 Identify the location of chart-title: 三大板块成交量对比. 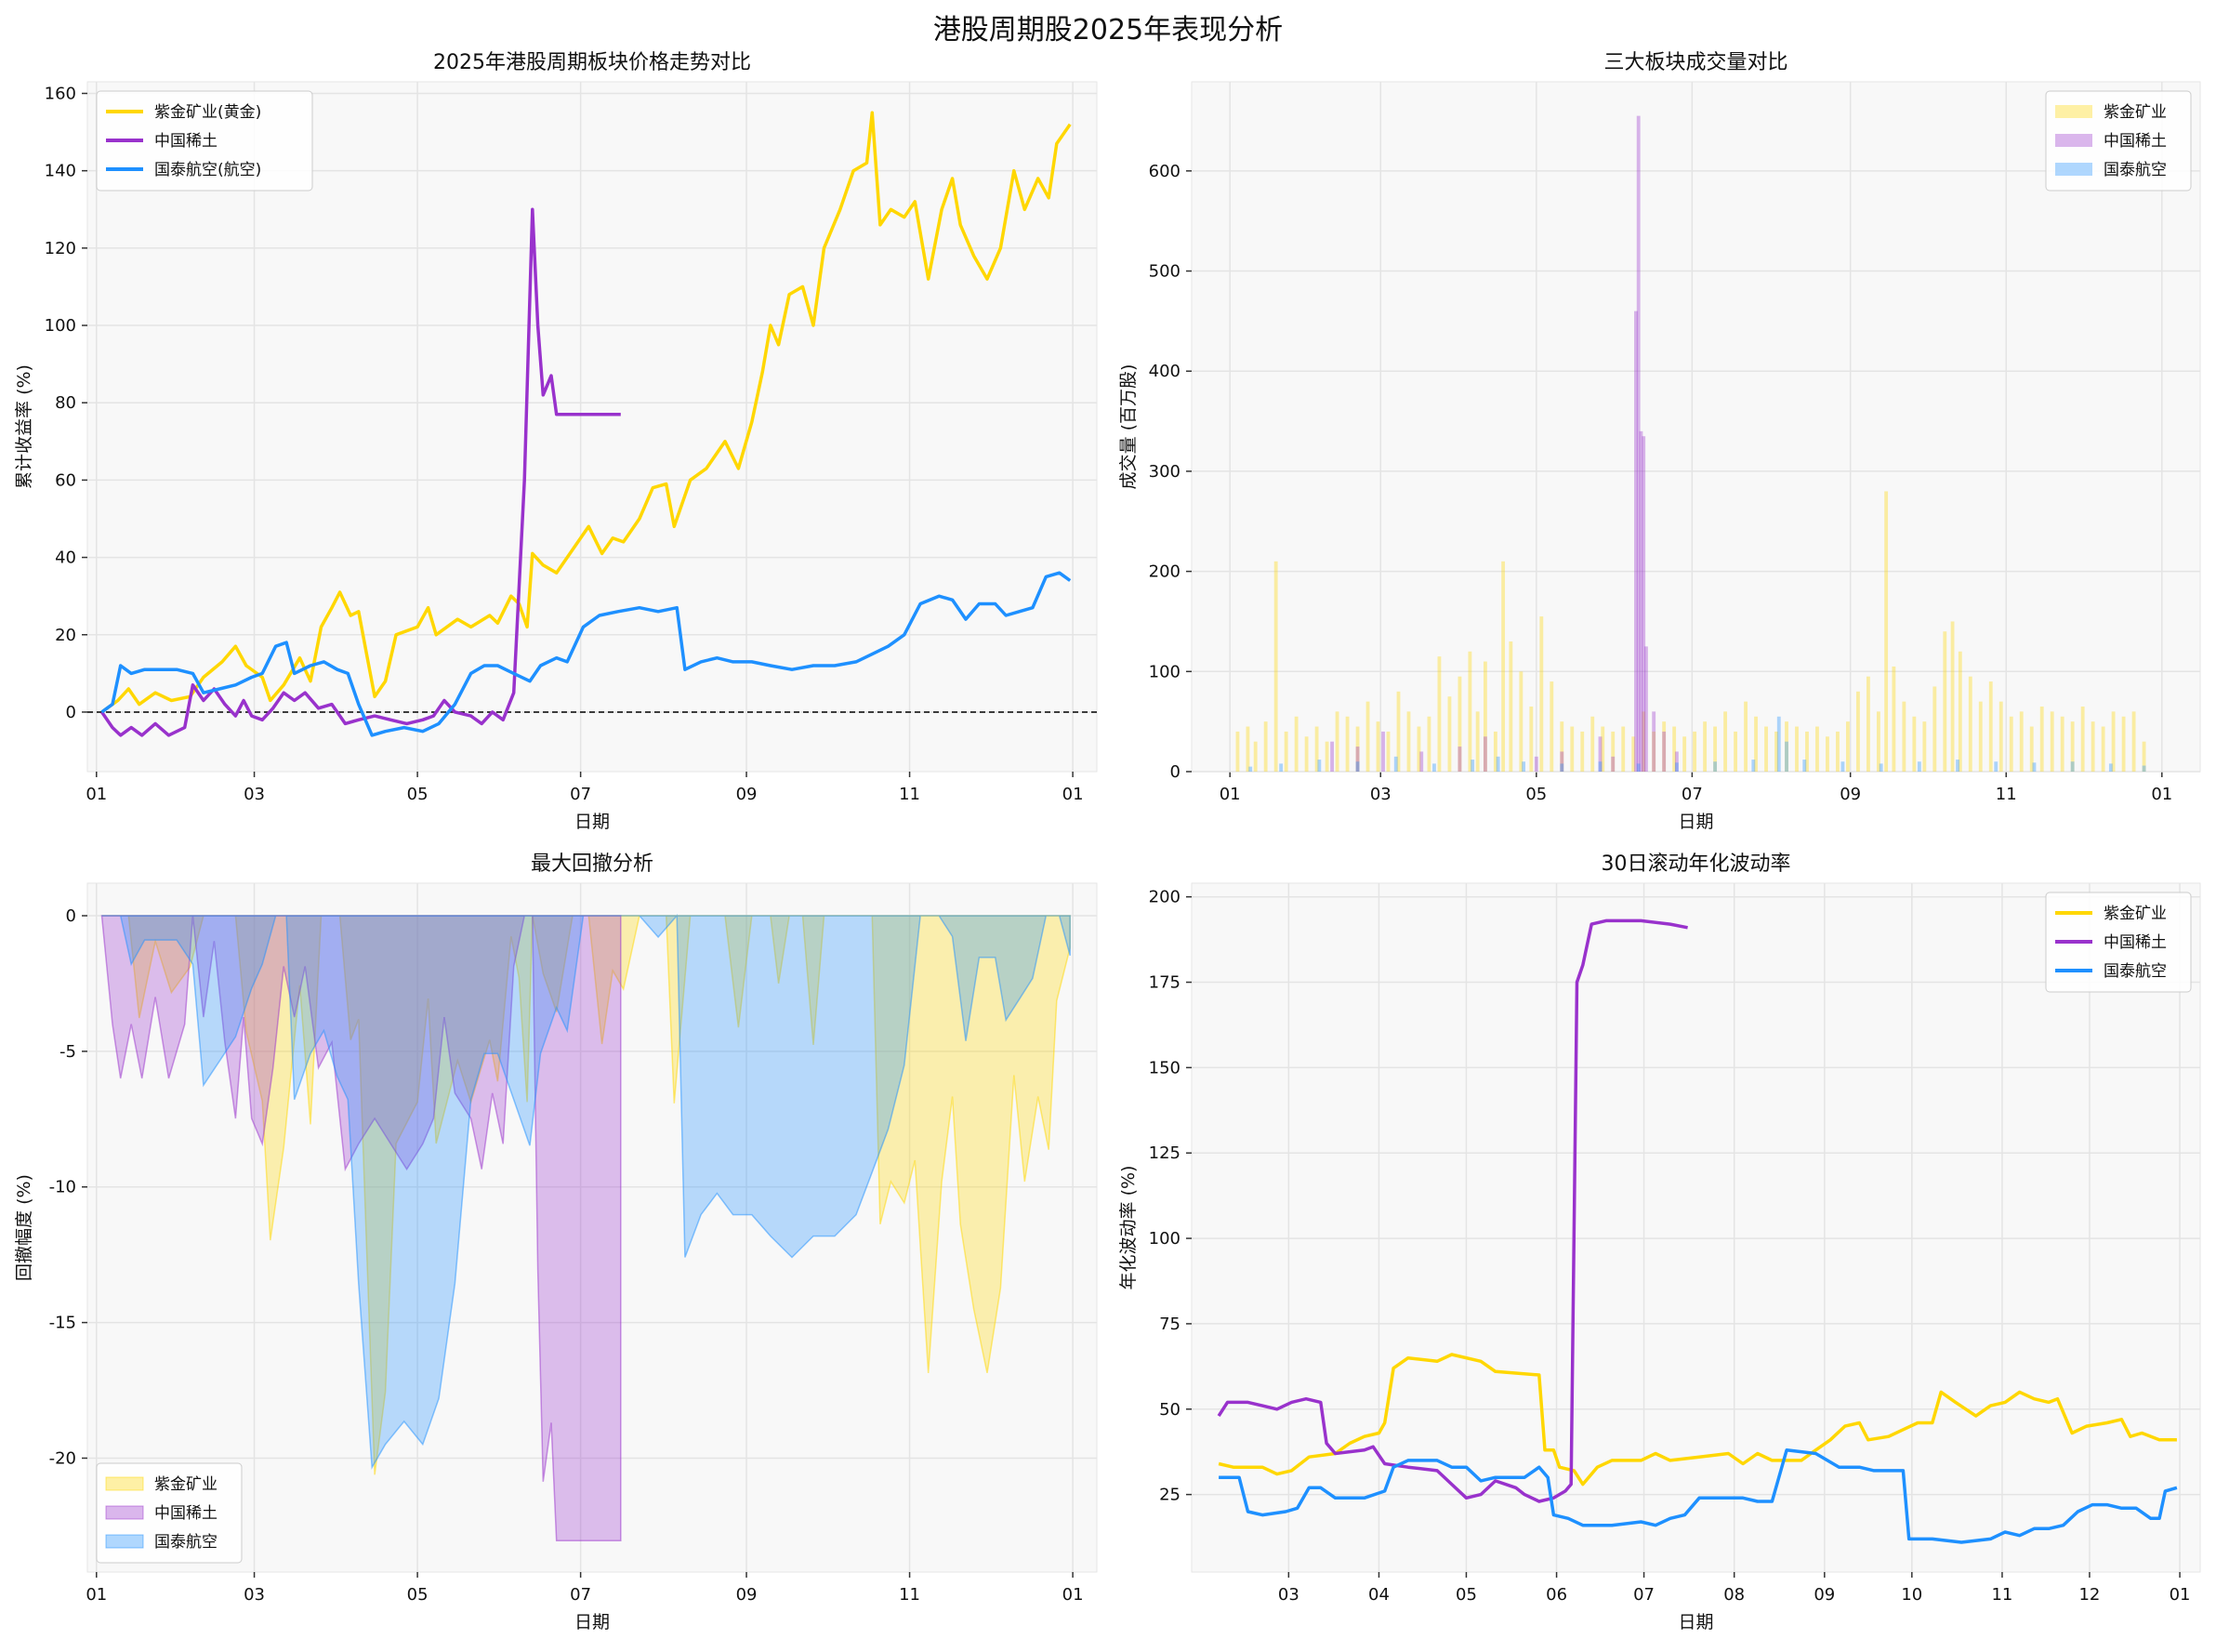
(1695, 62).